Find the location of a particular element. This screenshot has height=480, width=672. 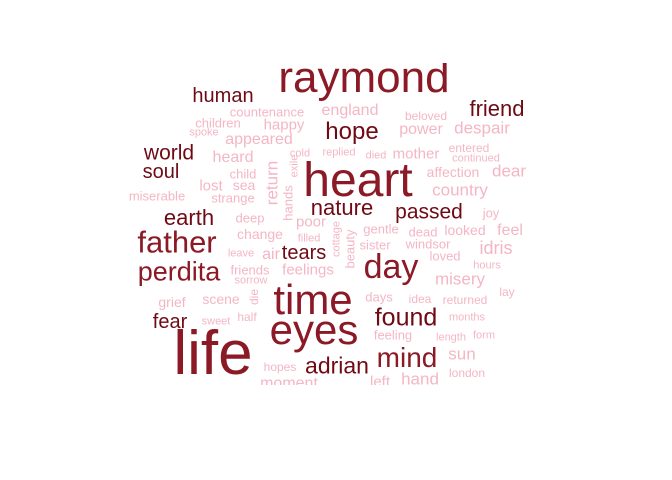

word-looked: looked is located at coordinates (465, 230).